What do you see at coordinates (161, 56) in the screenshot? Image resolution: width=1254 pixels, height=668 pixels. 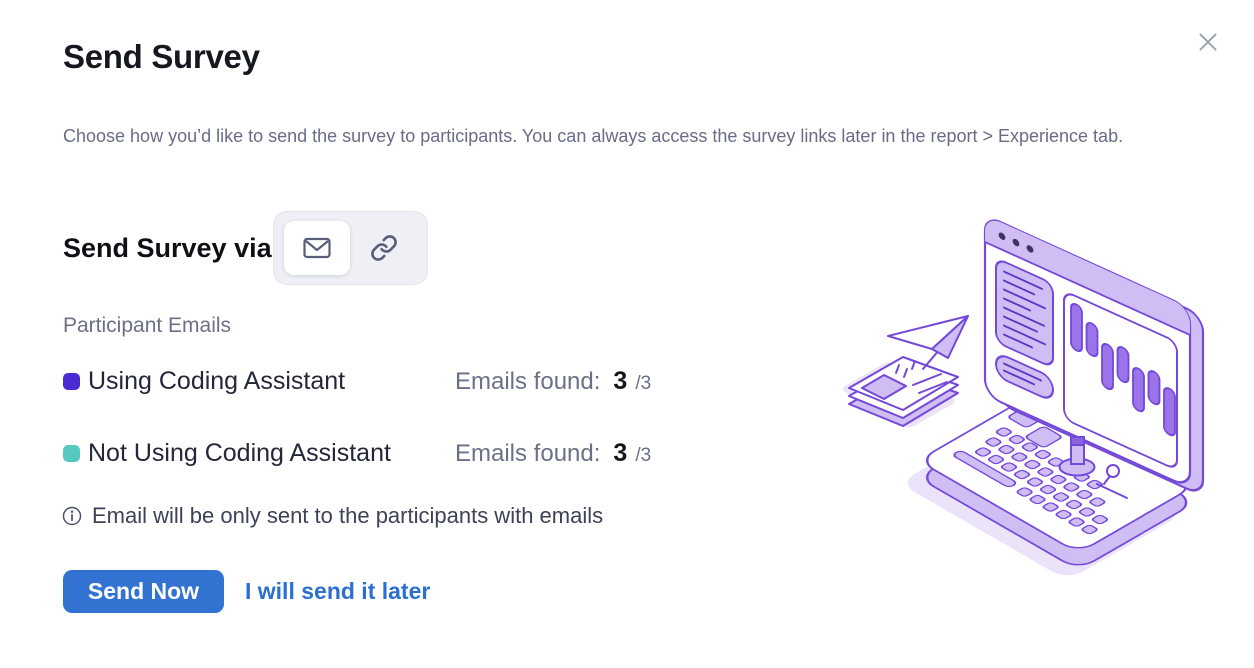 I see `modal-title: Send Survey` at bounding box center [161, 56].